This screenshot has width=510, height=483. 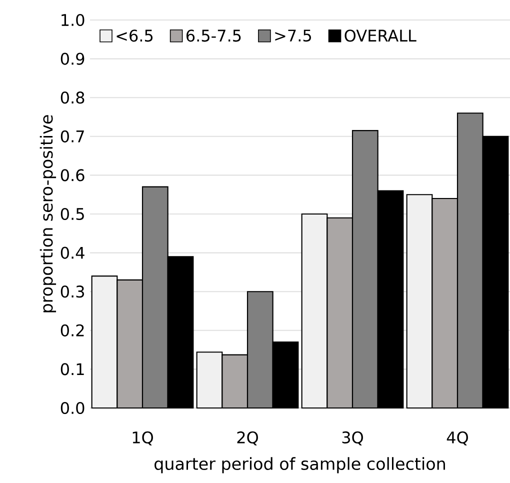 I want to click on x-tick-label: 4Q, so click(x=457, y=438).